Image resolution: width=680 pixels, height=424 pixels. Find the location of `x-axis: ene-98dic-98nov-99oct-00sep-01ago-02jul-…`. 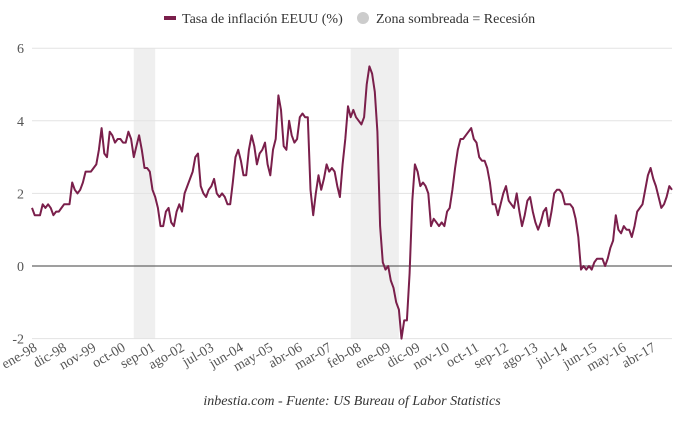

x-axis: ene-98dic-98nov-99oct-00sep-01ago-02jul-… is located at coordinates (329, 357).